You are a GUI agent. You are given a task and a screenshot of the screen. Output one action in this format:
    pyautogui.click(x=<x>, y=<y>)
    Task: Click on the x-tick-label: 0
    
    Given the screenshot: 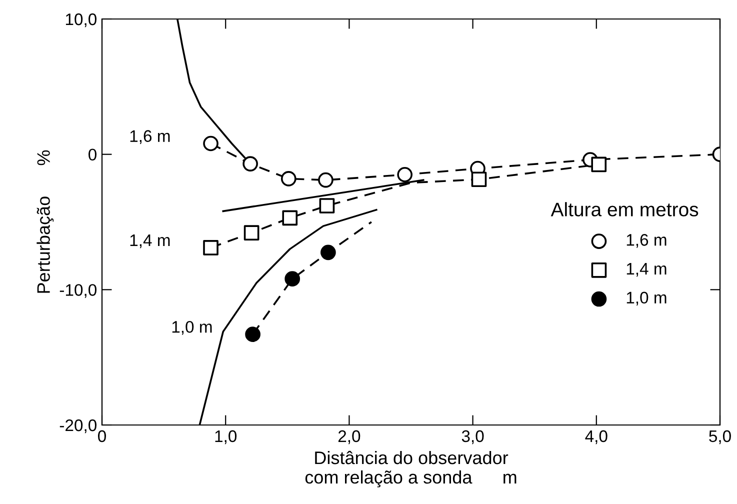 What is the action you would take?
    pyautogui.click(x=102, y=436)
    